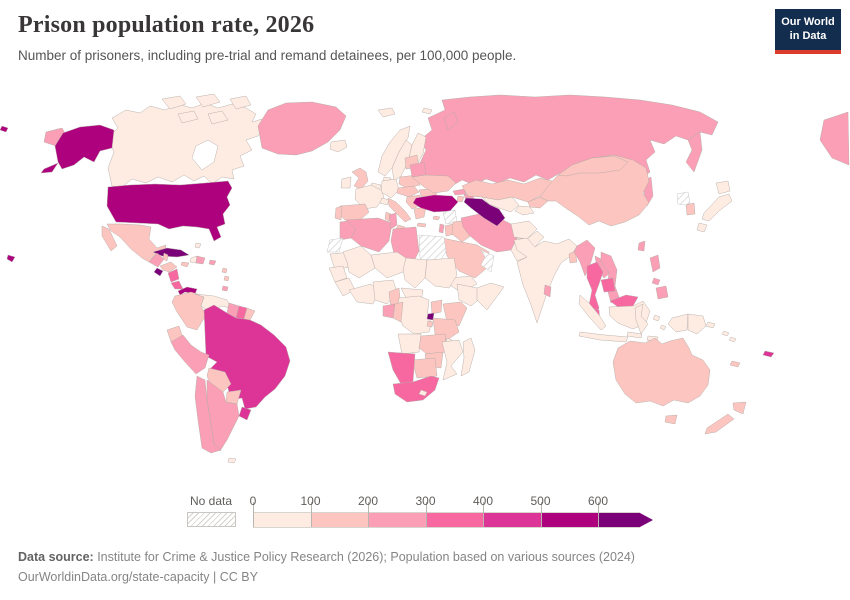 This screenshot has width=850, height=600. Describe the element at coordinates (158, 272) in the screenshot. I see `country-el-salvador` at that location.